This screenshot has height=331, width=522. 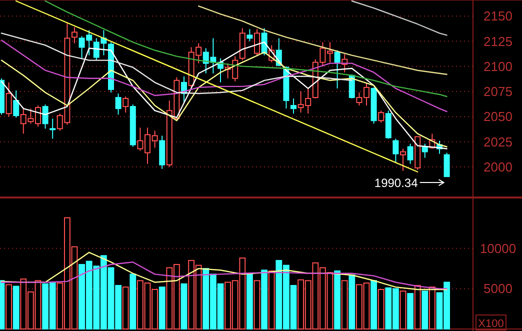 I want to click on y-tick-label: 2000, so click(x=498, y=166).